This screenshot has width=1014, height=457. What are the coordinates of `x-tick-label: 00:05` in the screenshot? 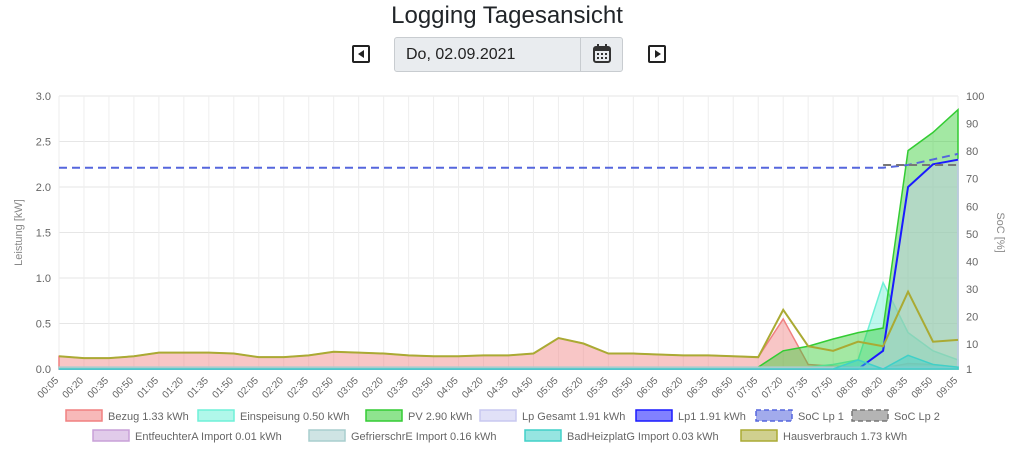 It's located at (49, 388).